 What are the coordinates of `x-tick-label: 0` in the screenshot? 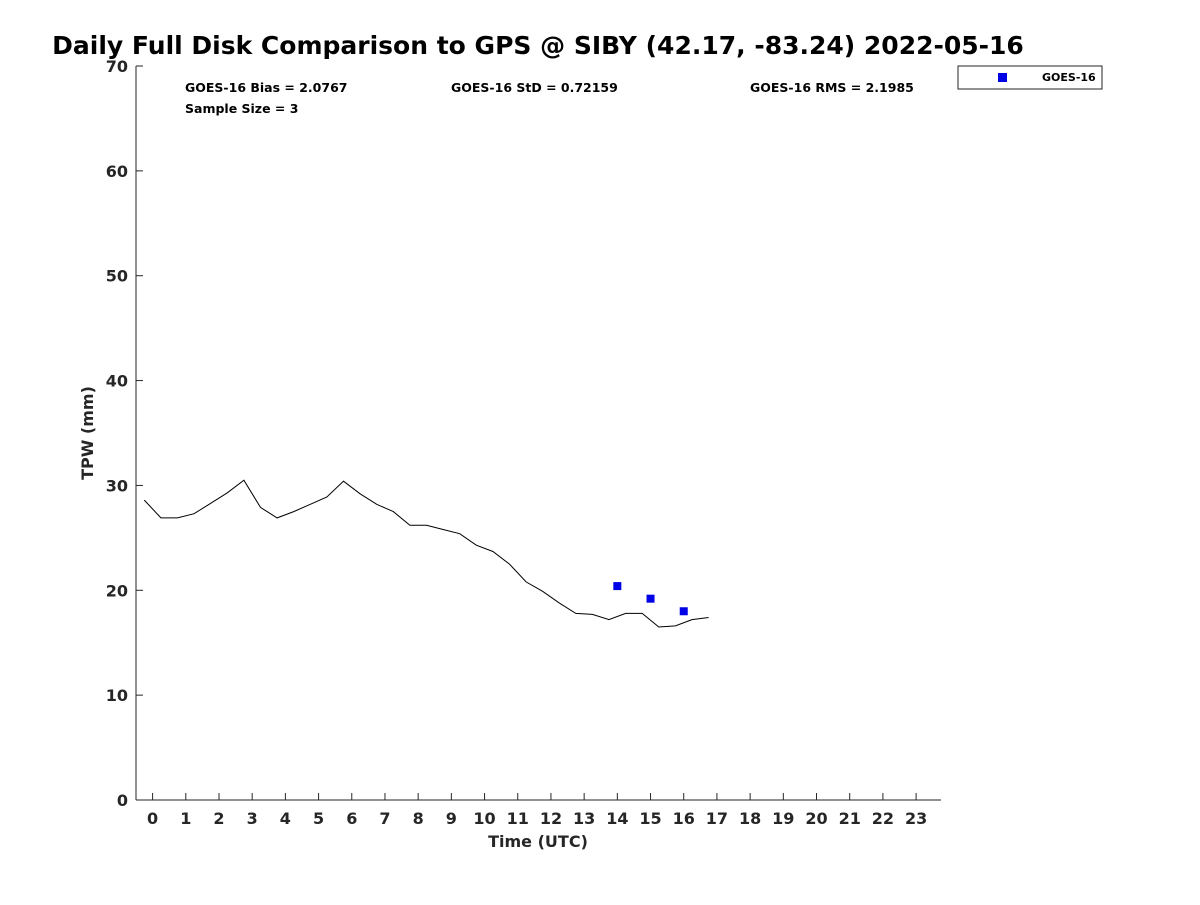 It's located at (152, 818).